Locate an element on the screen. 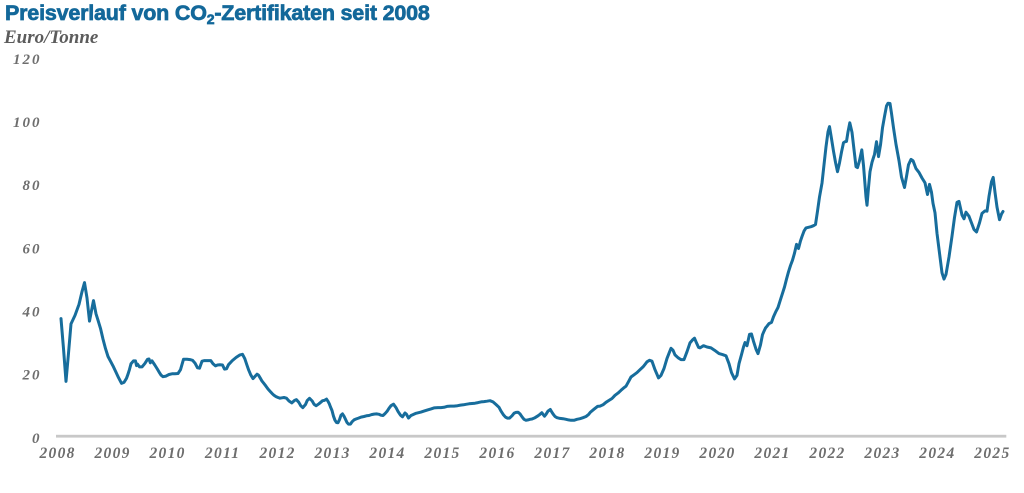 The height and width of the screenshot is (493, 1024). svg-text: 2023 is located at coordinates (881, 453).